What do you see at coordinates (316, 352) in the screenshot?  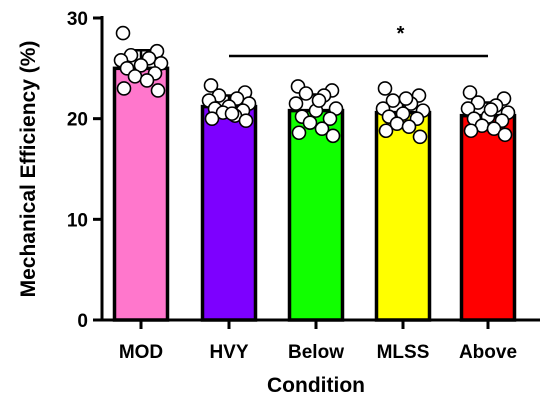 I see `x-tick-label-below: Below` at bounding box center [316, 352].